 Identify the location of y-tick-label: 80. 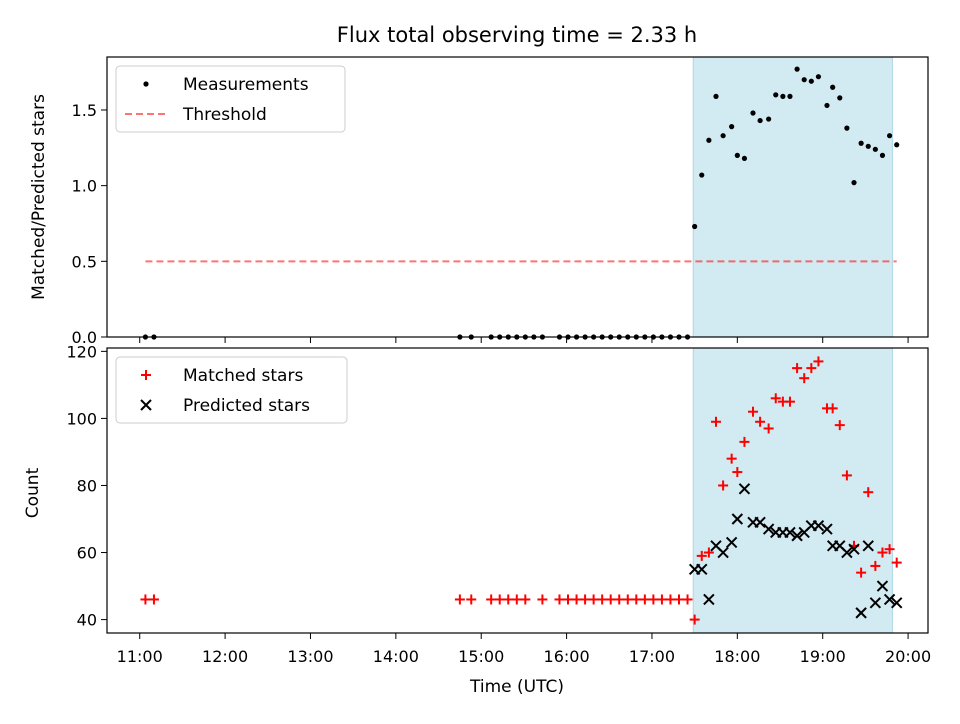
(87, 485).